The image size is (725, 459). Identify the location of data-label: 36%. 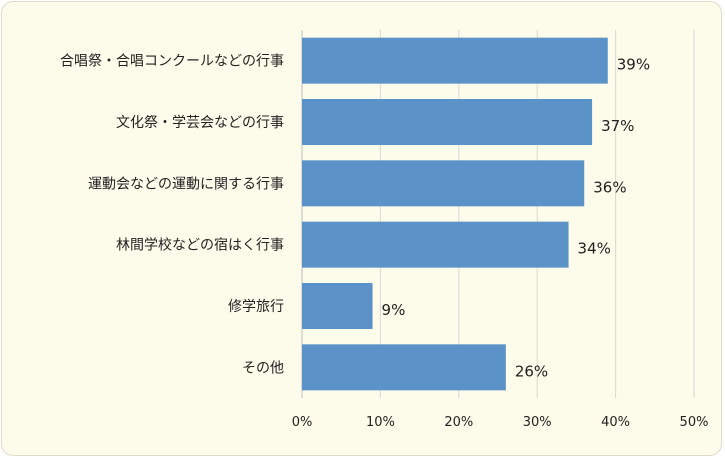
(609, 187).